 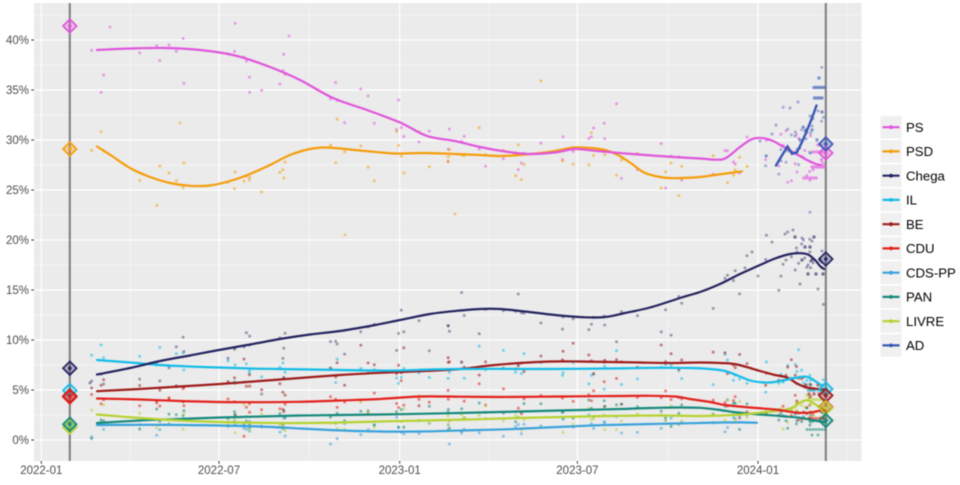 What do you see at coordinates (20, 391) in the screenshot?
I see `svg-text: 5%` at bounding box center [20, 391].